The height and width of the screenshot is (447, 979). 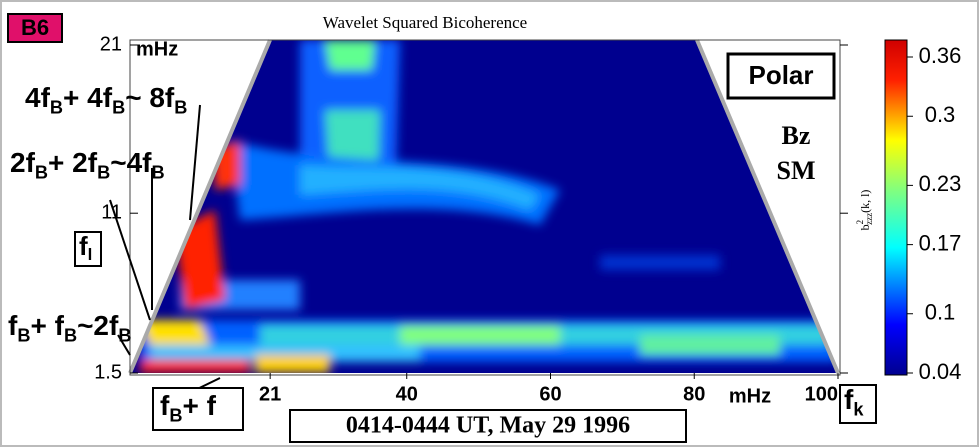 I want to click on colorbar-tick-label: 0.23, so click(x=940, y=183).